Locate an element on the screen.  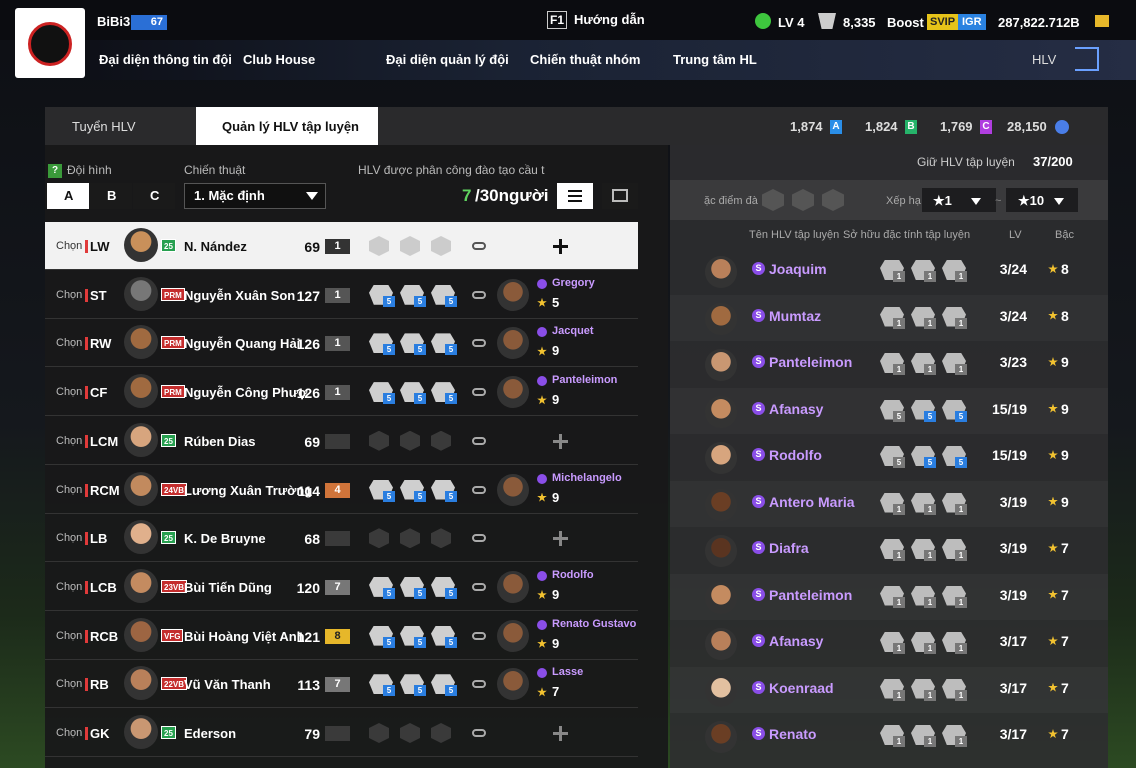
help-key: F1 is located at coordinates (557, 20).